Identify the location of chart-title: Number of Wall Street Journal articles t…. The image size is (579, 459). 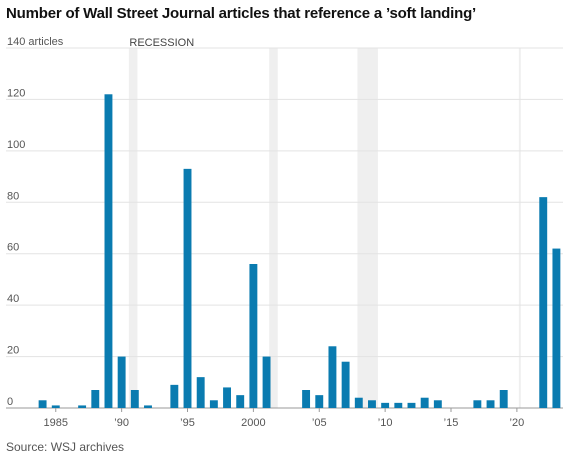
(241, 13).